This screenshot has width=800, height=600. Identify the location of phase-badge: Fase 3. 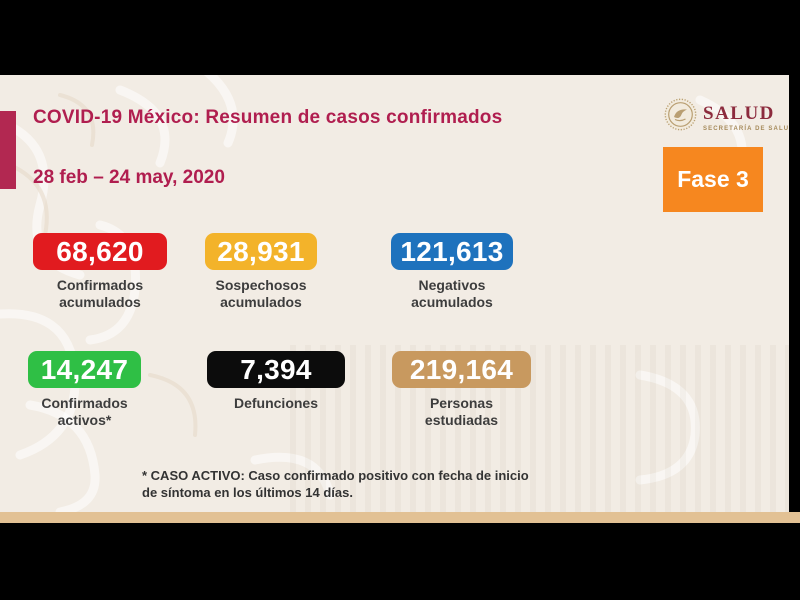
(713, 179).